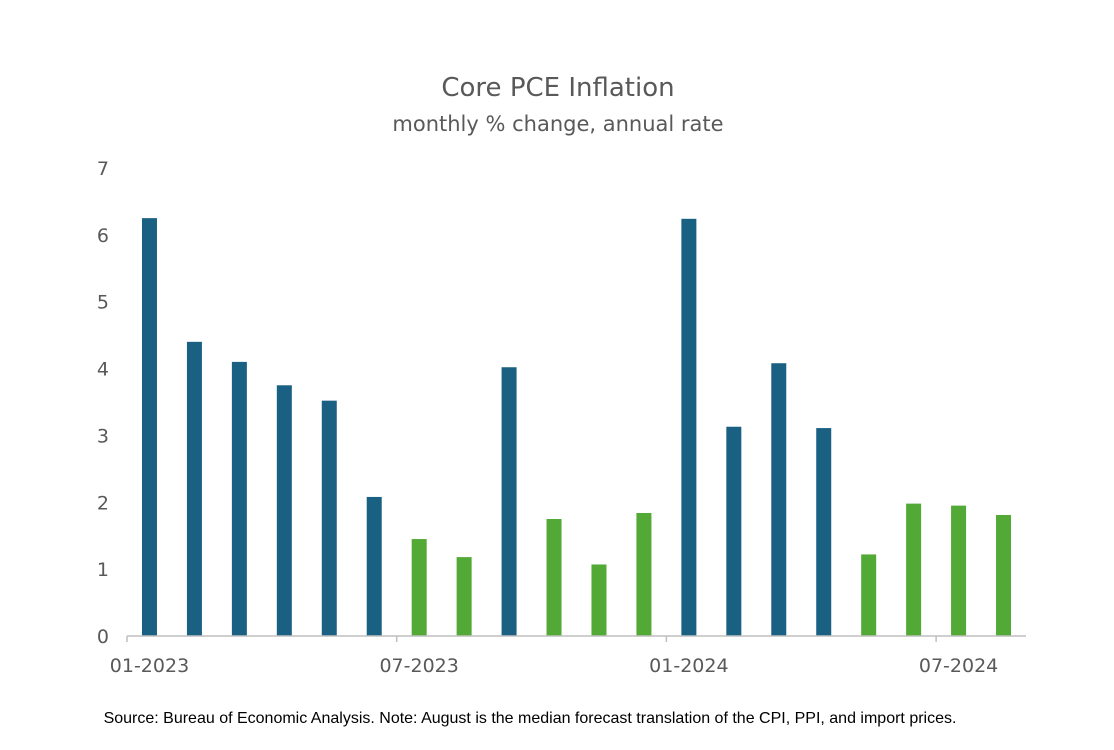 Image resolution: width=1114 pixels, height=750 pixels. Describe the element at coordinates (103, 370) in the screenshot. I see `y-tick-label: 4` at that location.